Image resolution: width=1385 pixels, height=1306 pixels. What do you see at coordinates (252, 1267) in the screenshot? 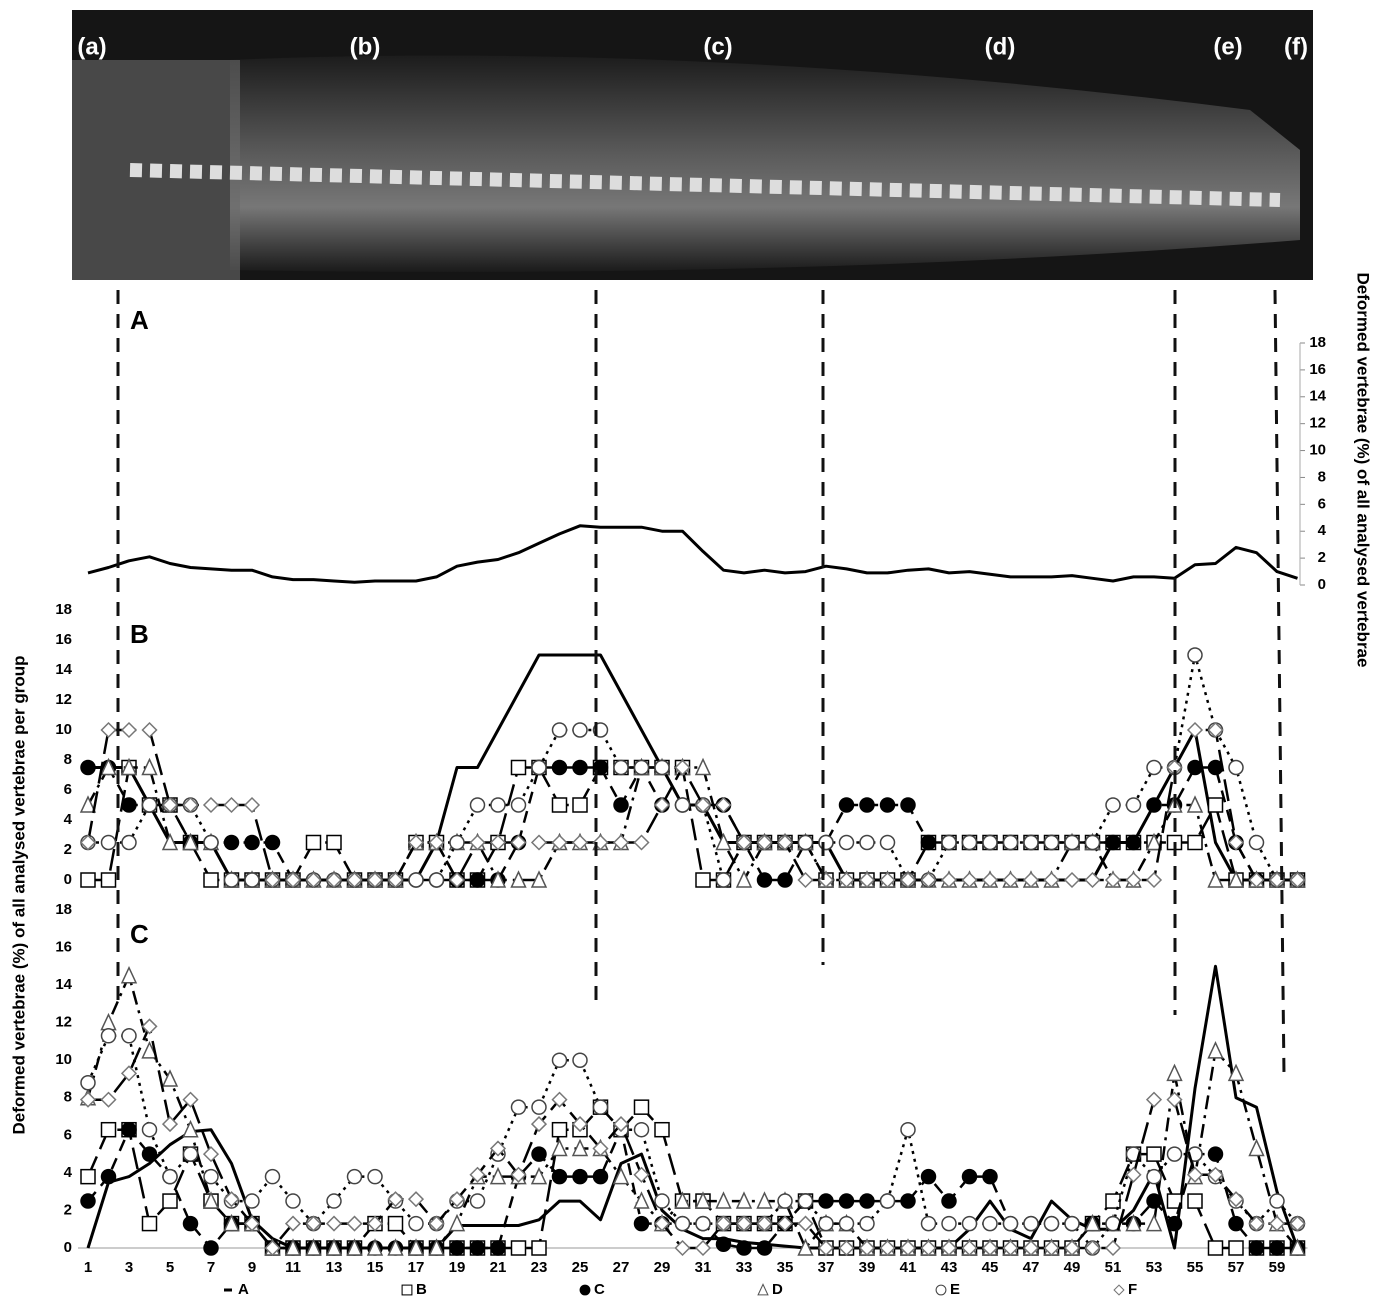
I see `x-tick-label: 9` at bounding box center [252, 1267].